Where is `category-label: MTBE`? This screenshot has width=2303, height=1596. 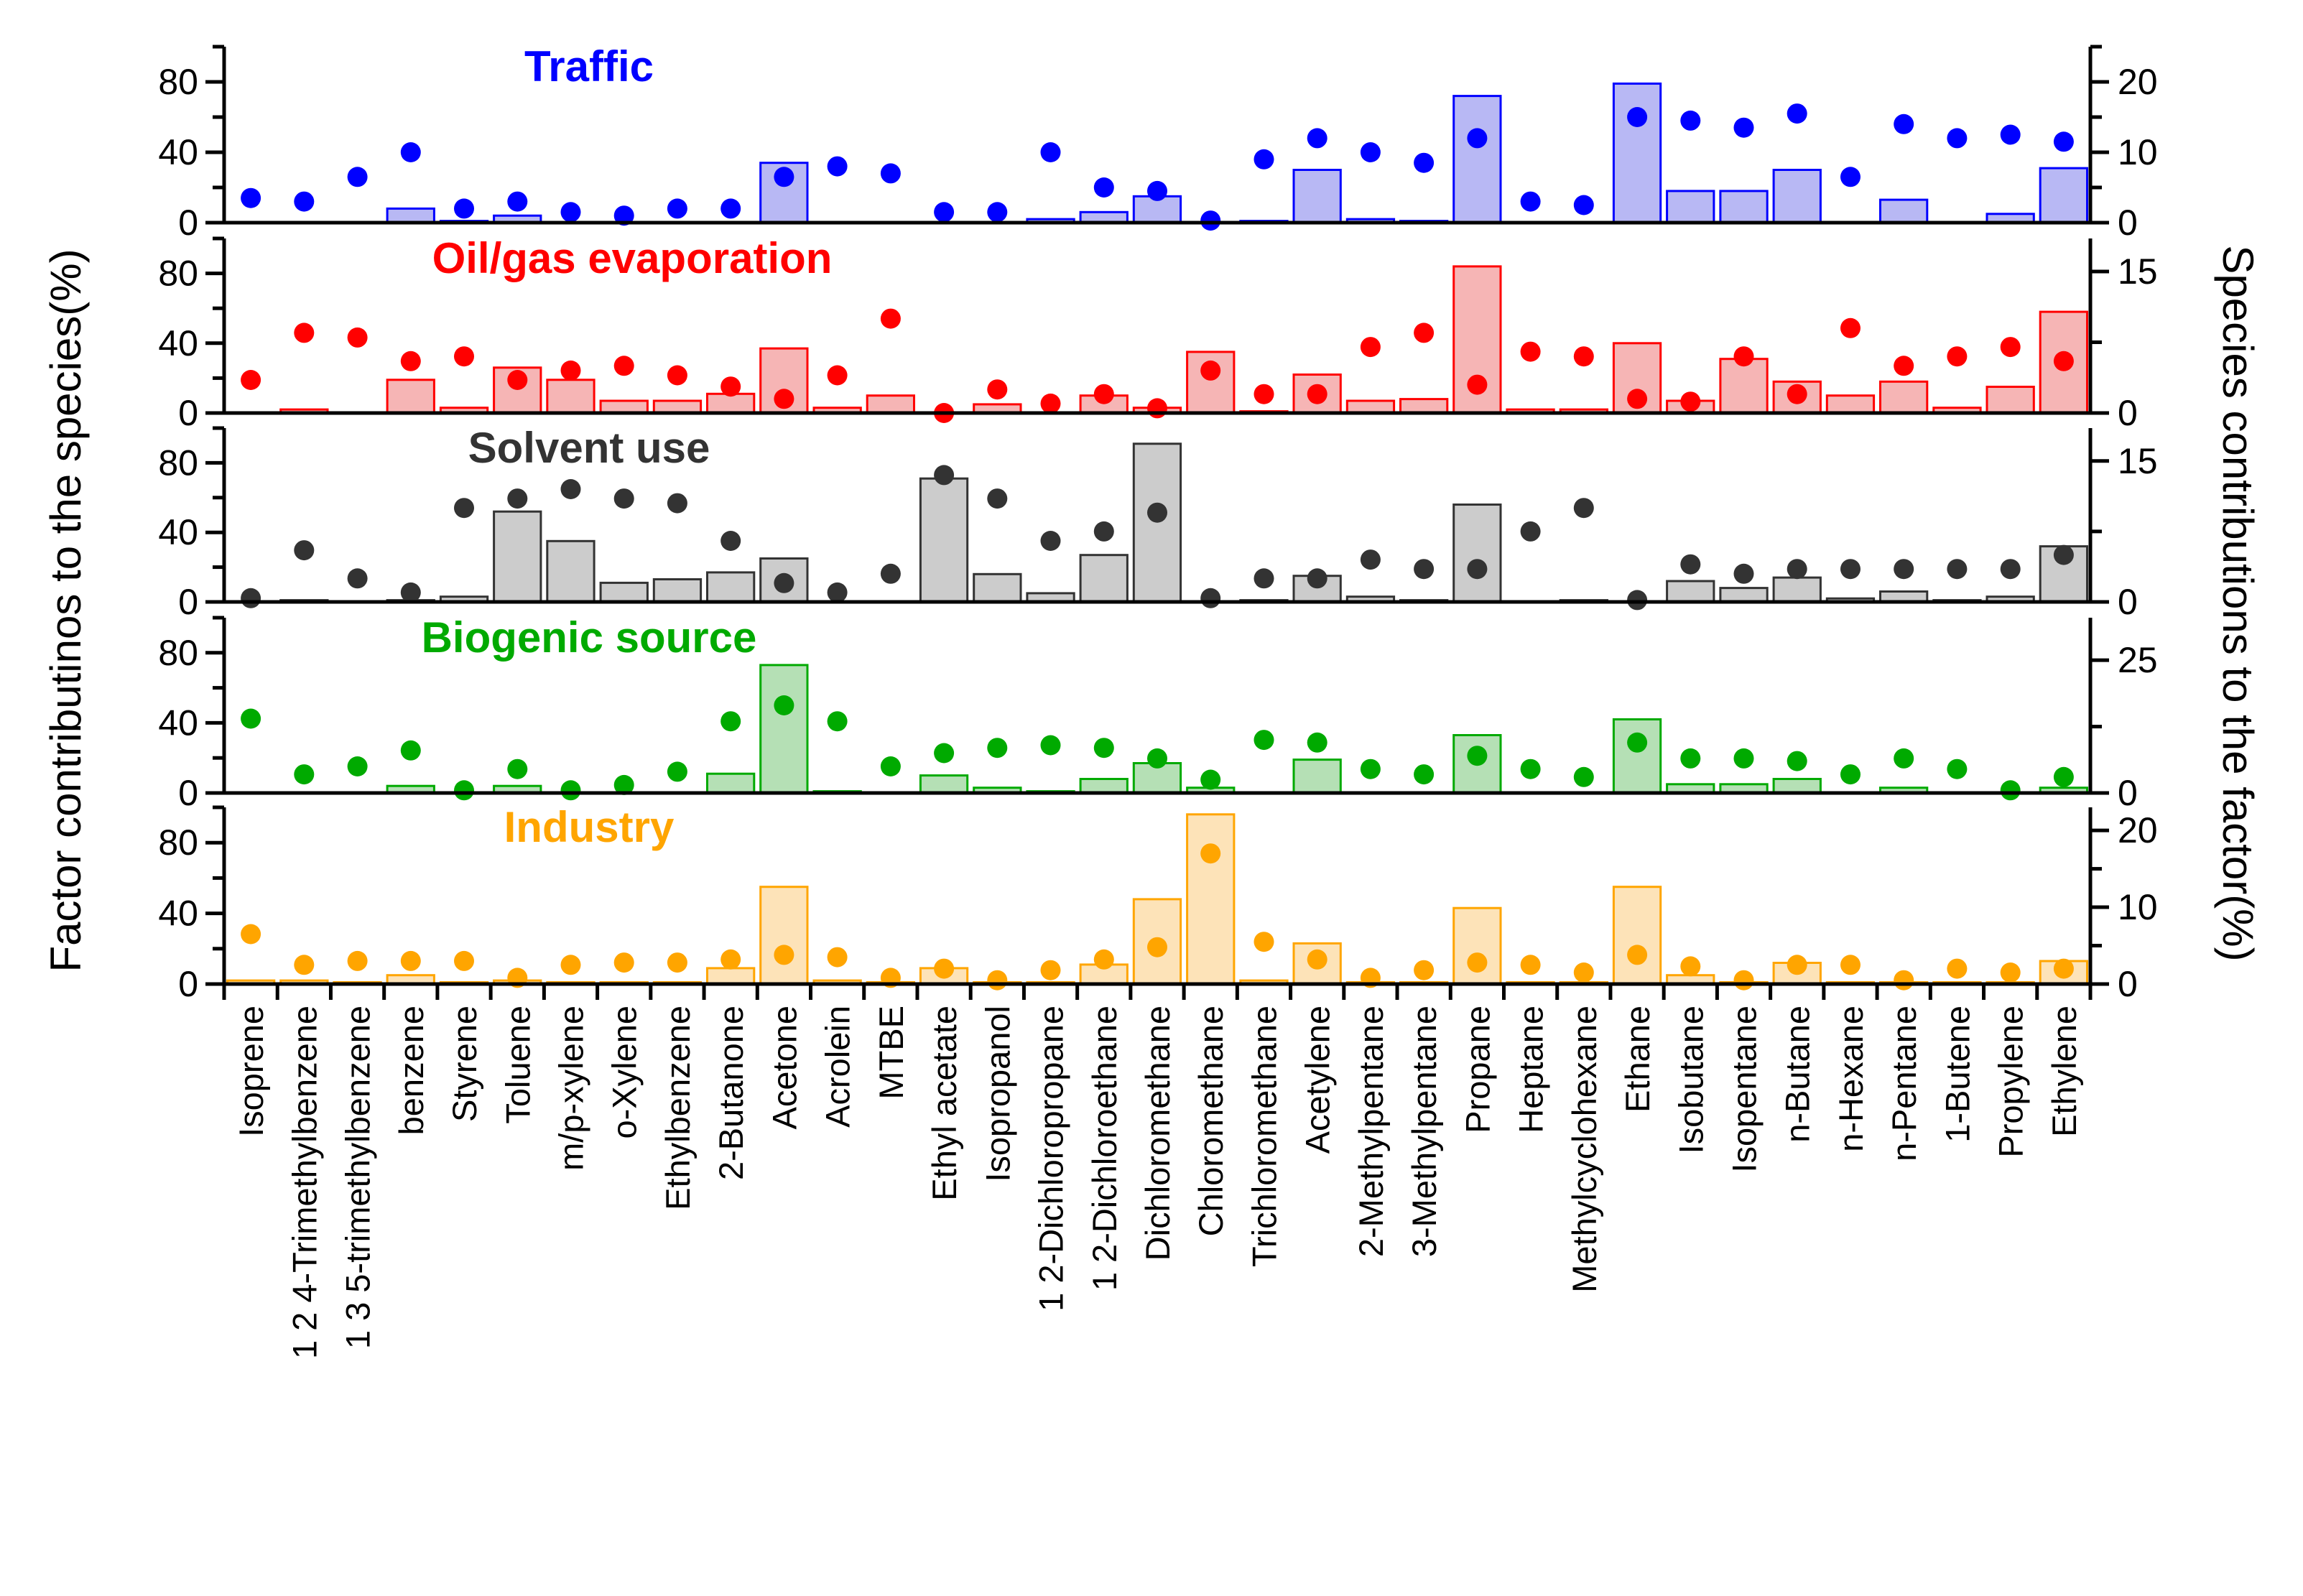
category-label: MTBE is located at coordinates (891, 1053).